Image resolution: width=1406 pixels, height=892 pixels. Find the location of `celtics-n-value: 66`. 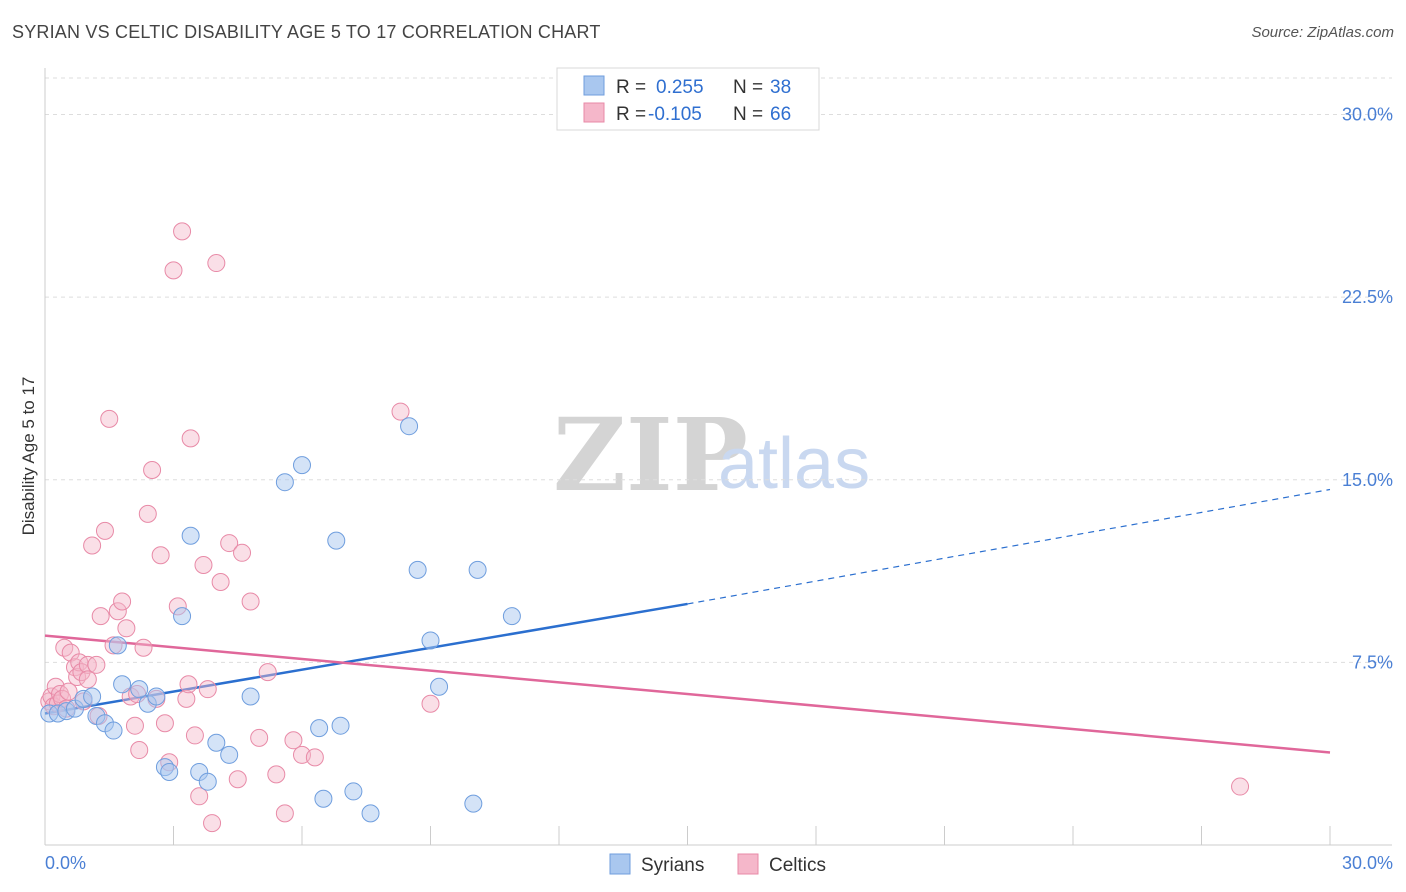

celtics-n-value: 66 is located at coordinates (780, 114).